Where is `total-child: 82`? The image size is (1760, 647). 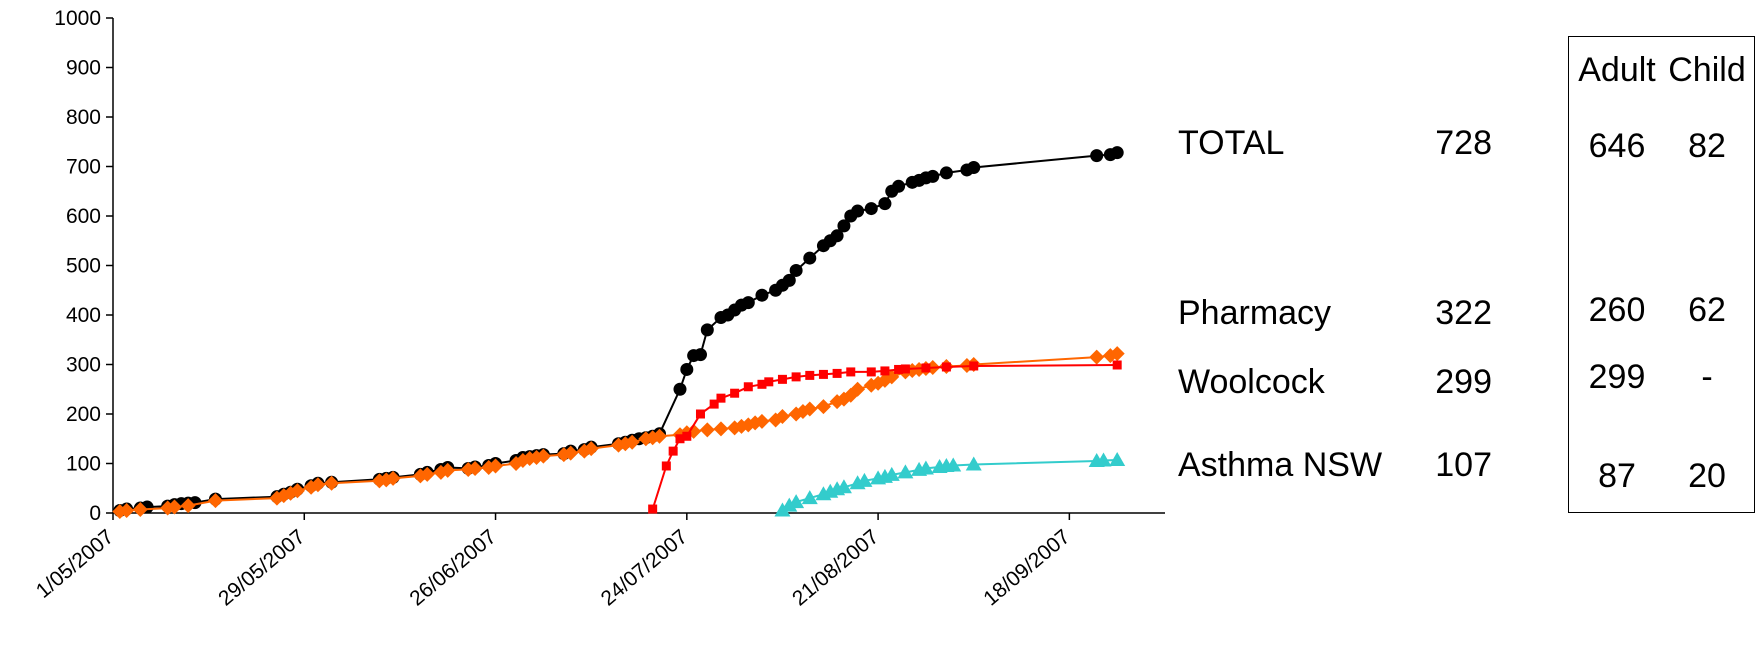
total-child: 82 is located at coordinates (1707, 146).